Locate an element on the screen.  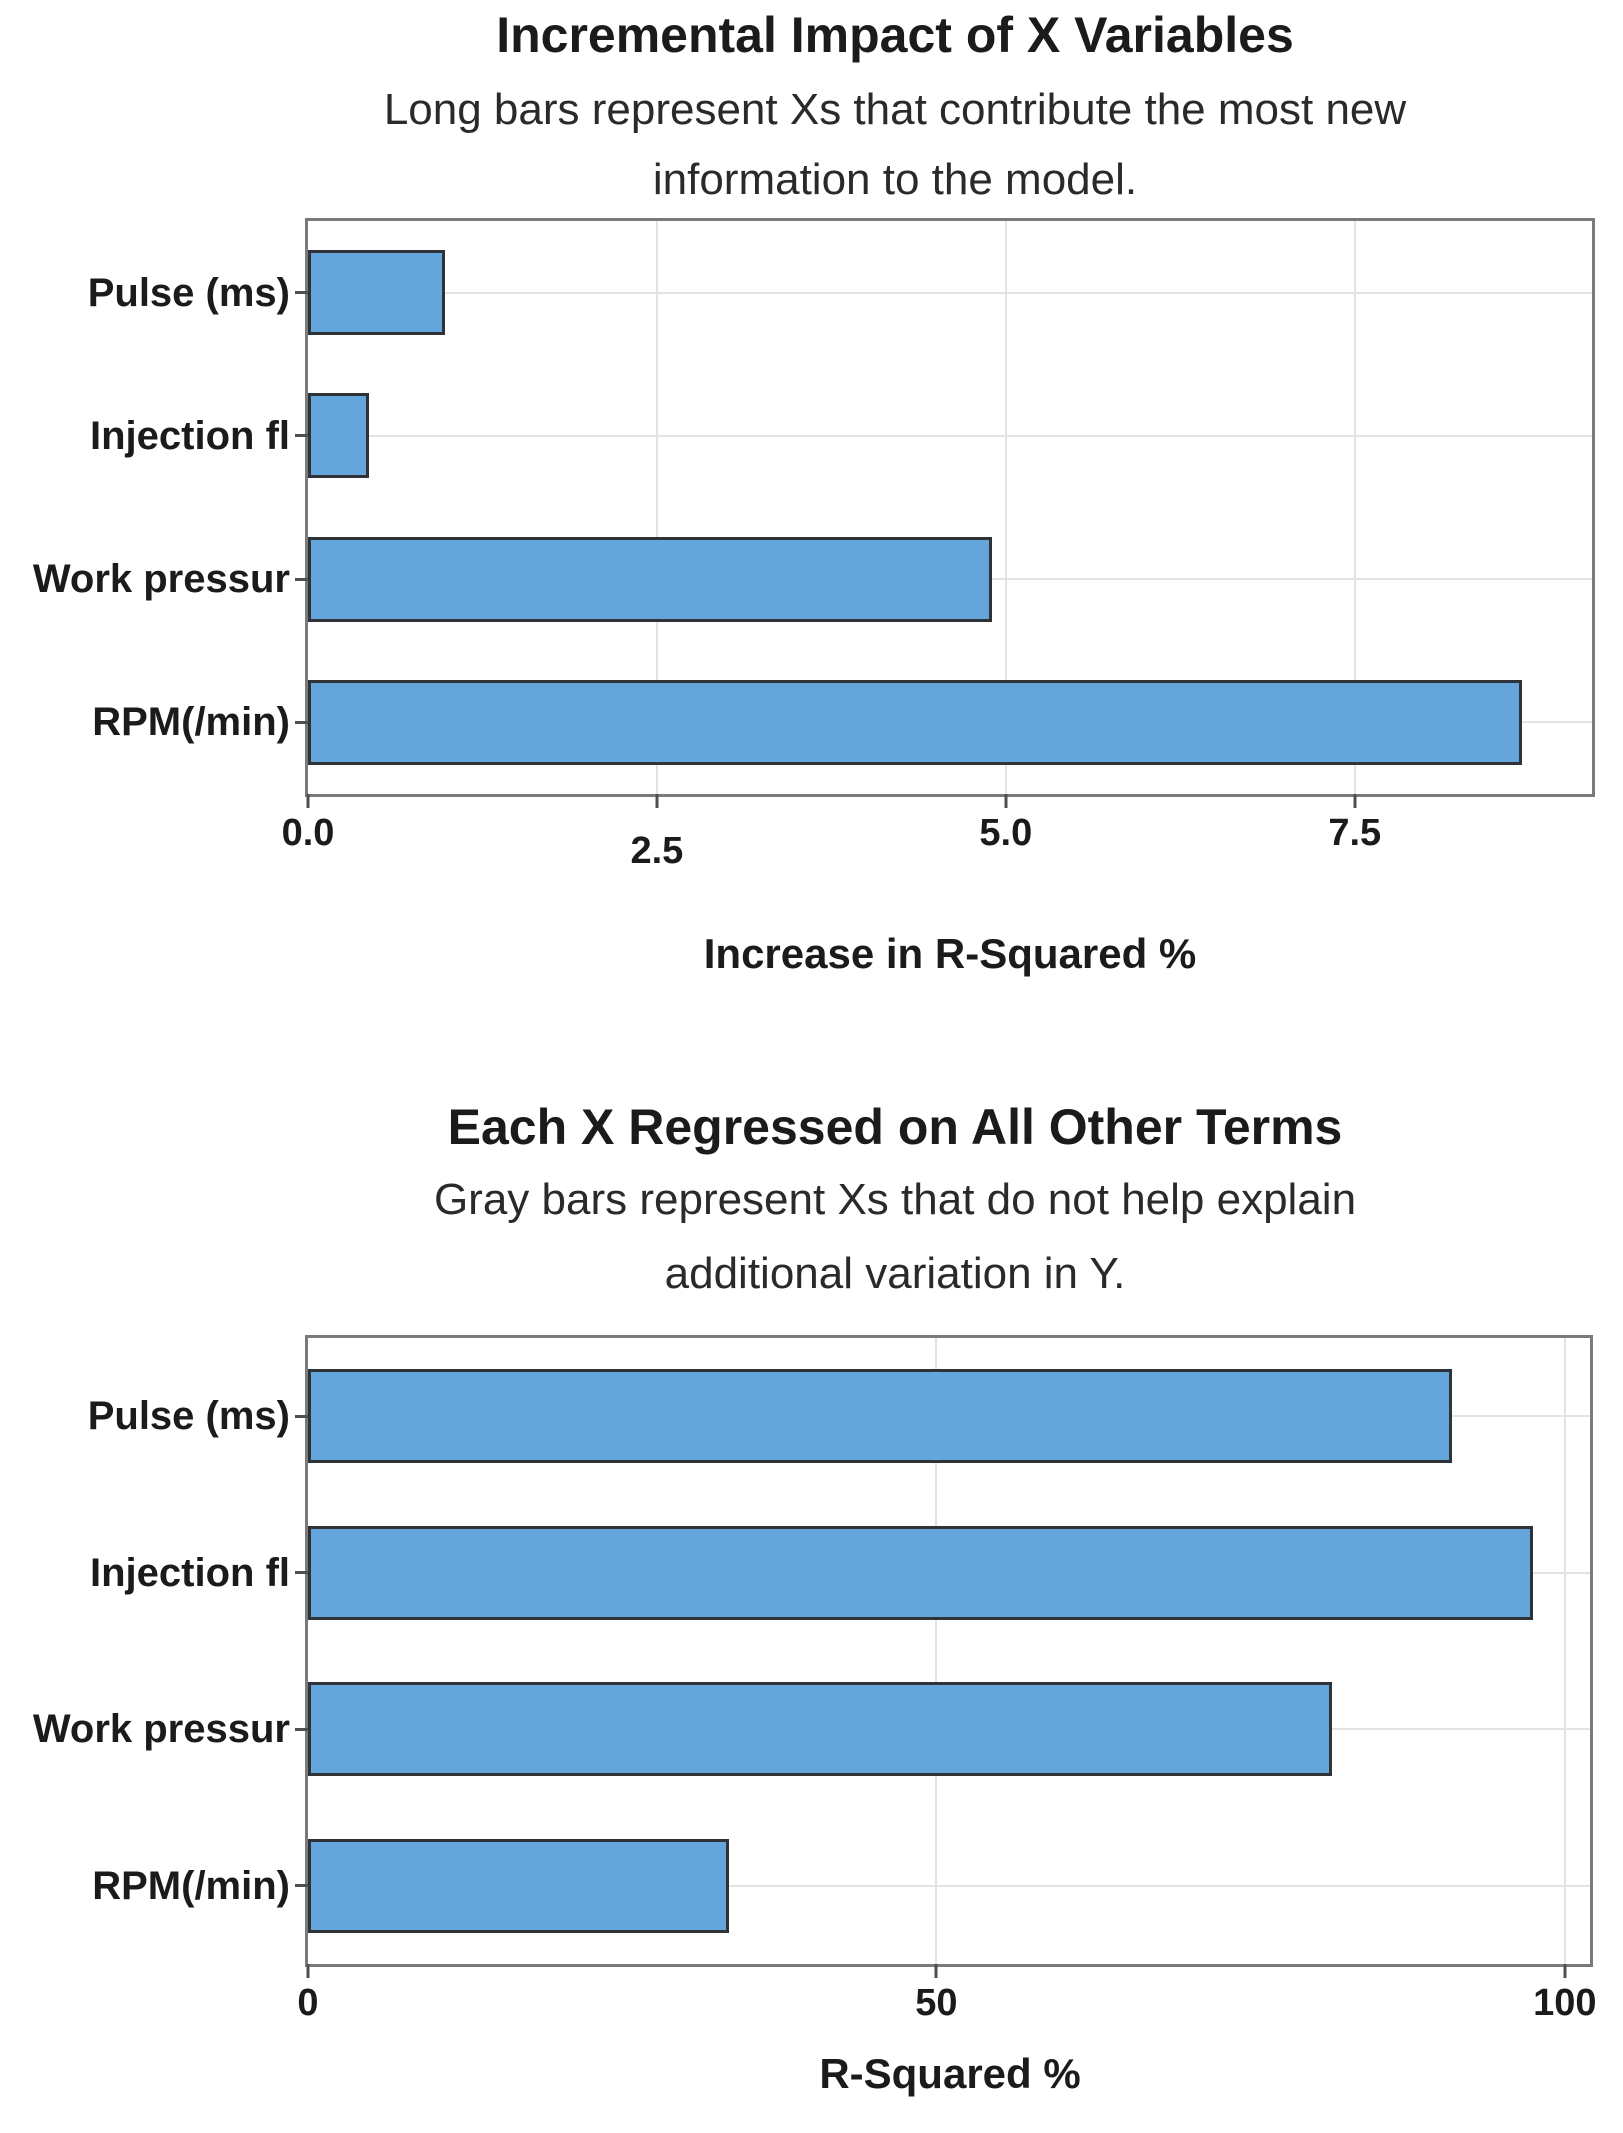
chart-subtitle-line: information to the model. is located at coordinates (895, 179).